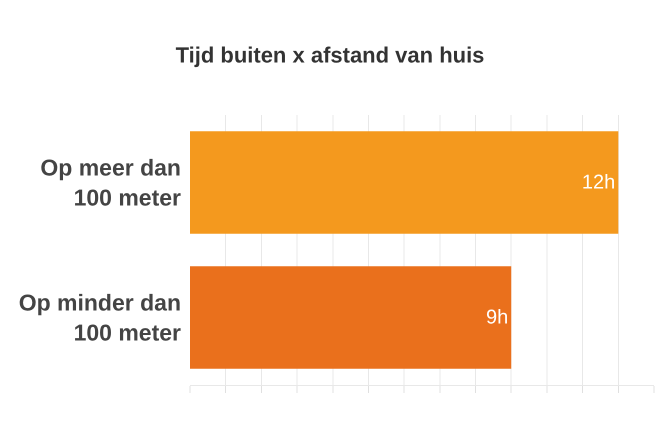 This screenshot has height=421, width=660. Describe the element at coordinates (330, 55) in the screenshot. I see `chart-title: Tijd buiten x afstand van huis` at that location.